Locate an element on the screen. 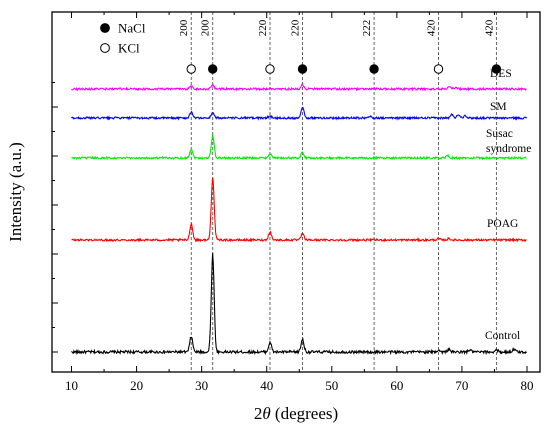 This screenshot has height=432, width=550. x-tick-label: 60 is located at coordinates (396, 385).